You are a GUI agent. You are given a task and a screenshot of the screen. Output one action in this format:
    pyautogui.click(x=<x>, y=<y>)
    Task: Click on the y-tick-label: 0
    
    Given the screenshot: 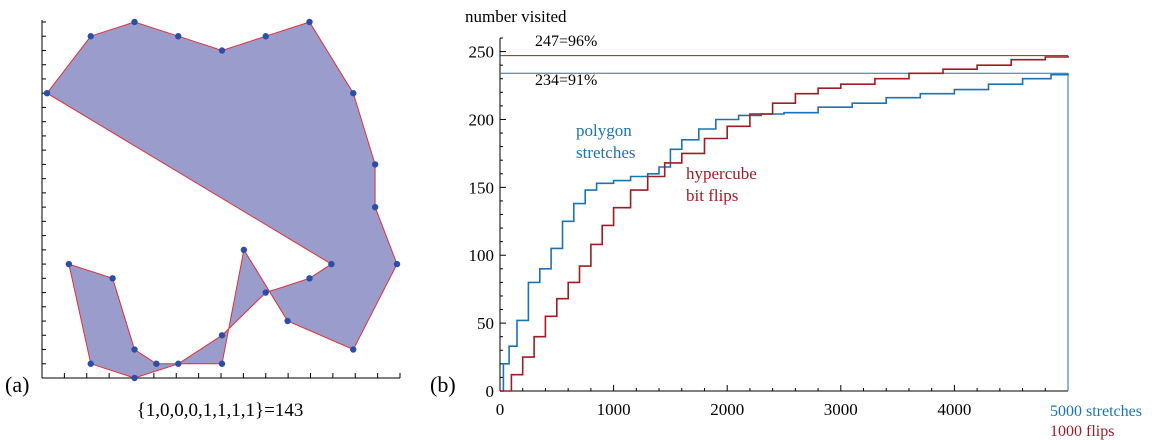 What is the action you would take?
    pyautogui.click(x=490, y=391)
    